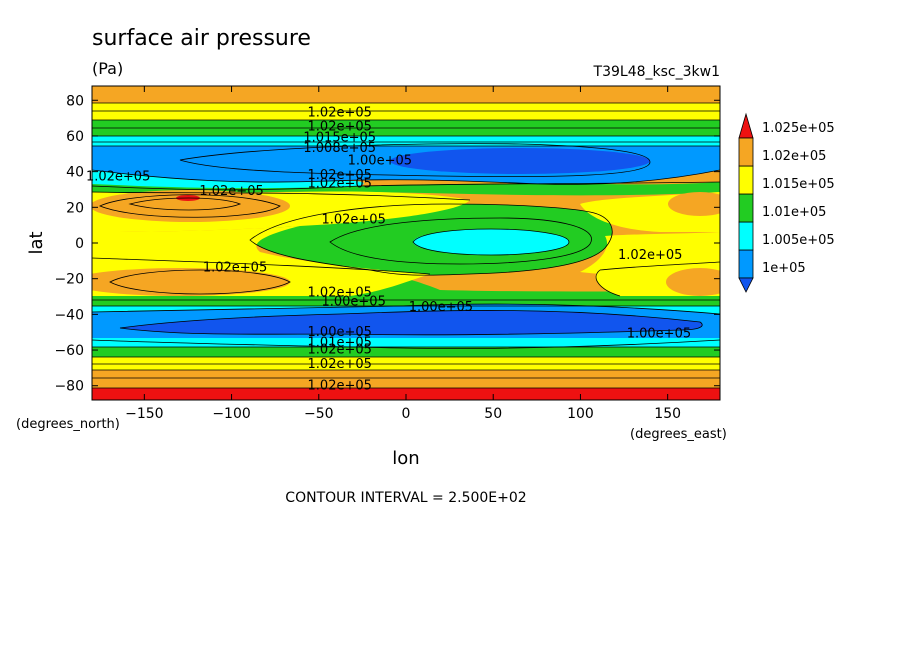 Image resolution: width=904 pixels, height=654 pixels. I want to click on colorbar-label: 1.01e+05, so click(794, 212).